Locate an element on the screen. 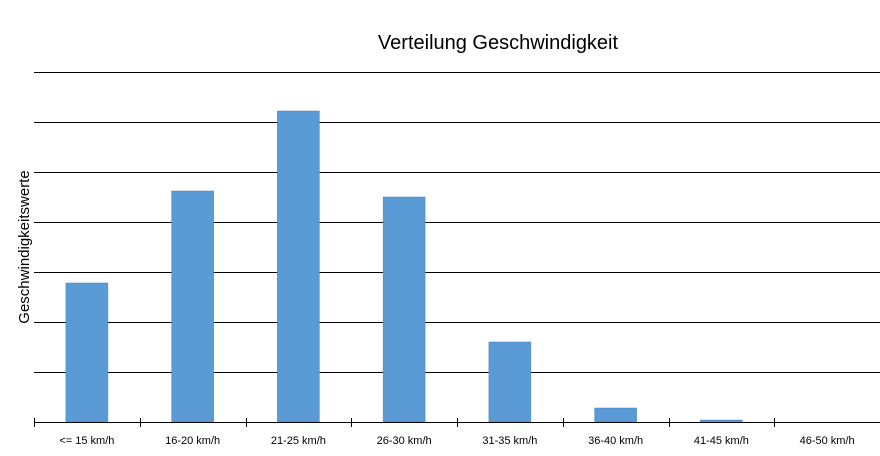 The image size is (880, 456). x-tick-label: 31-35 km/h is located at coordinates (509, 441).